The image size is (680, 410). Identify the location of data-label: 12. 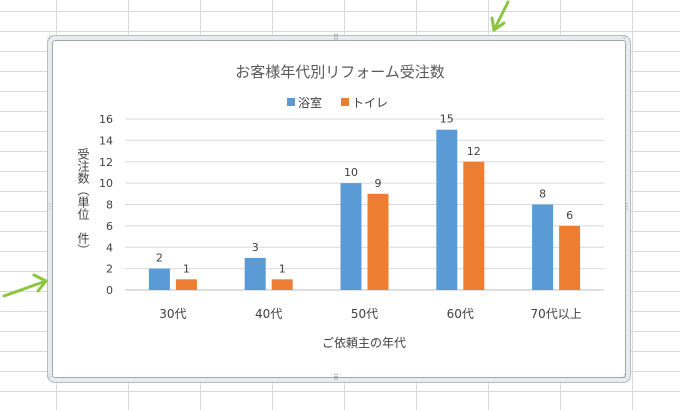
(474, 151).